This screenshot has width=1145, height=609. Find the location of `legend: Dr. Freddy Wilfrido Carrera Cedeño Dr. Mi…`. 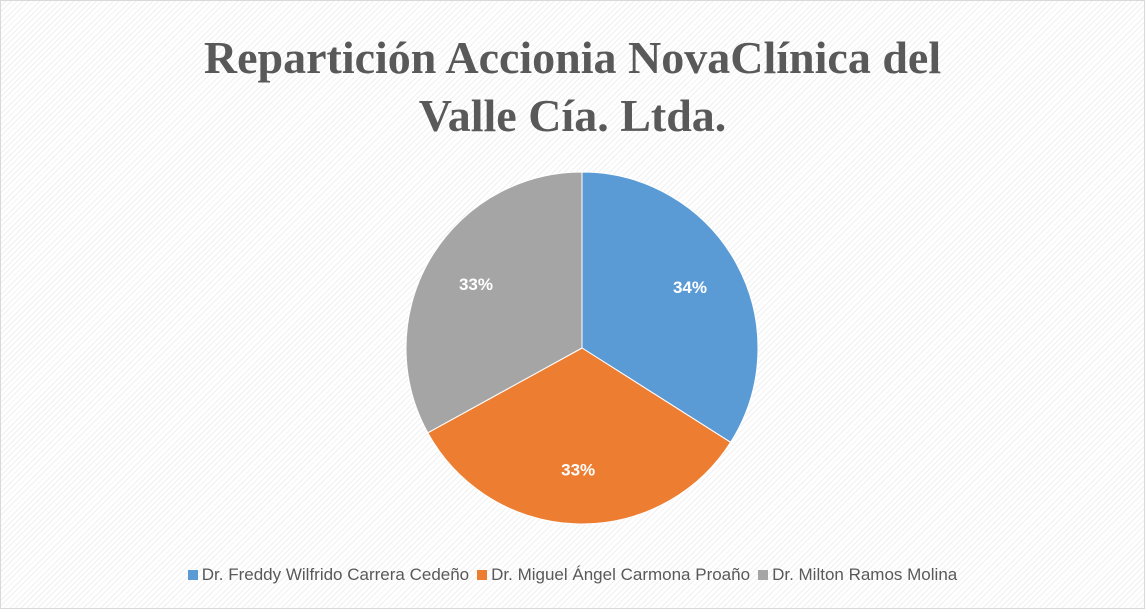

legend: Dr. Freddy Wilfrido Carrera Cedeño Dr. Mi… is located at coordinates (572, 575).